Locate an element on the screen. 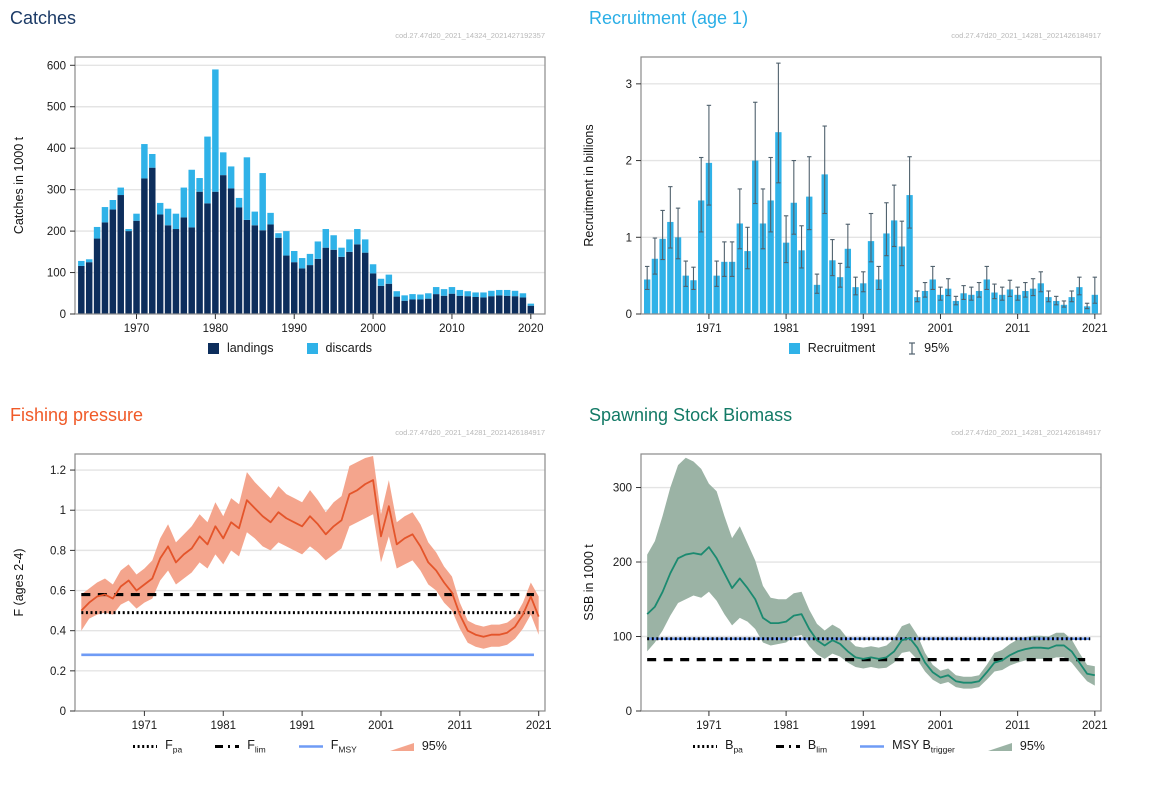 The width and height of the screenshot is (1158, 795). svg-text: 0.6 is located at coordinates (58, 592).